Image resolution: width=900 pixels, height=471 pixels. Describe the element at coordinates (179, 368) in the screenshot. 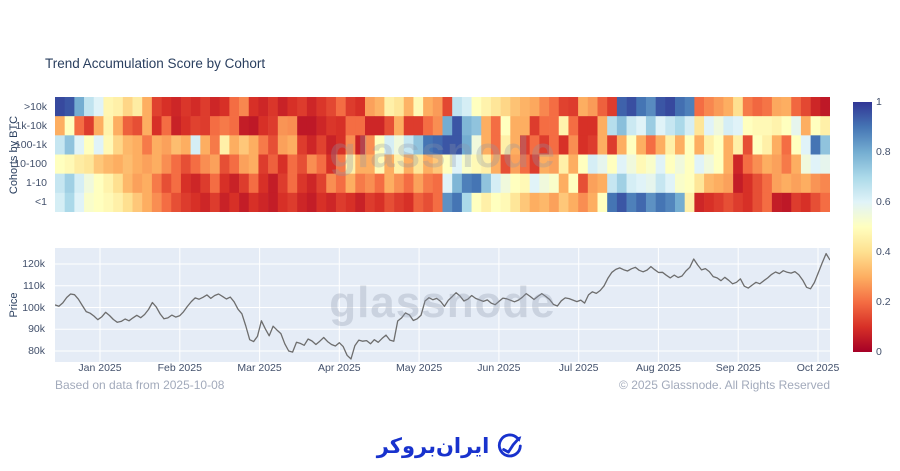

I see `xaxis-tick: Feb 2025` at that location.